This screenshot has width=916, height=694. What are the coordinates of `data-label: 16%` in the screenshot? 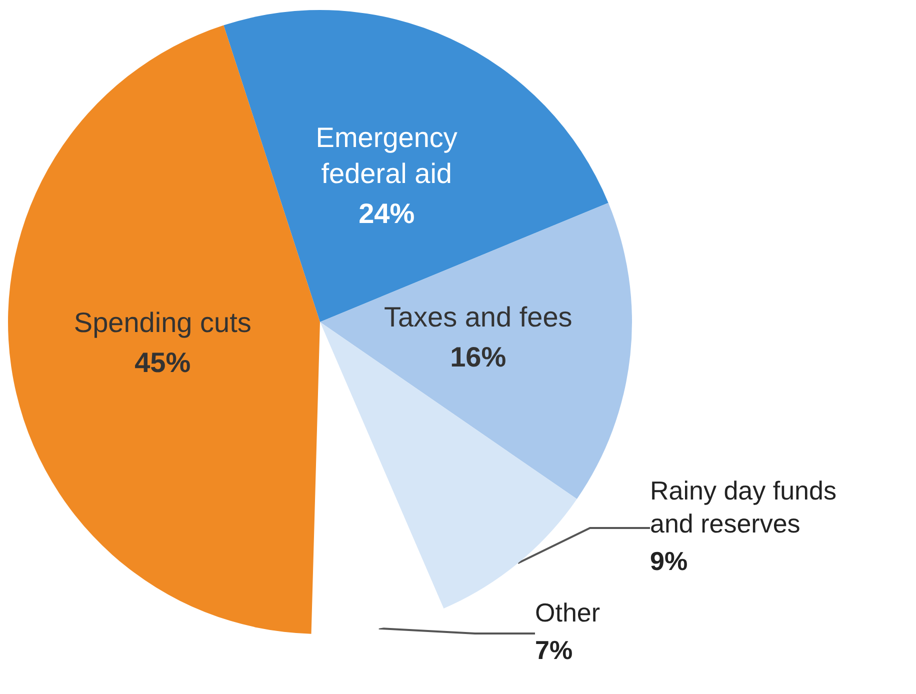 It's located at (478, 356).